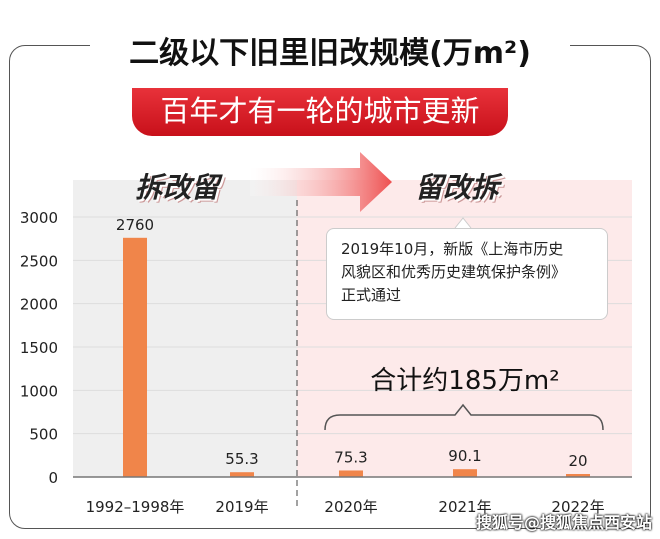  I want to click on y-tick-label: 0, so click(53, 478).